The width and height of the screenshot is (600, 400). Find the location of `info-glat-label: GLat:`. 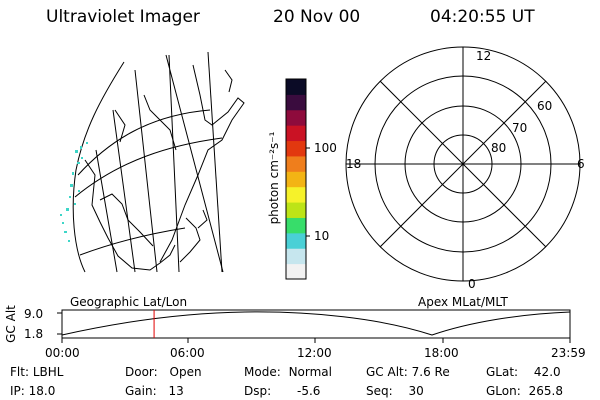

info-glat-label: GLat: is located at coordinates (502, 372).